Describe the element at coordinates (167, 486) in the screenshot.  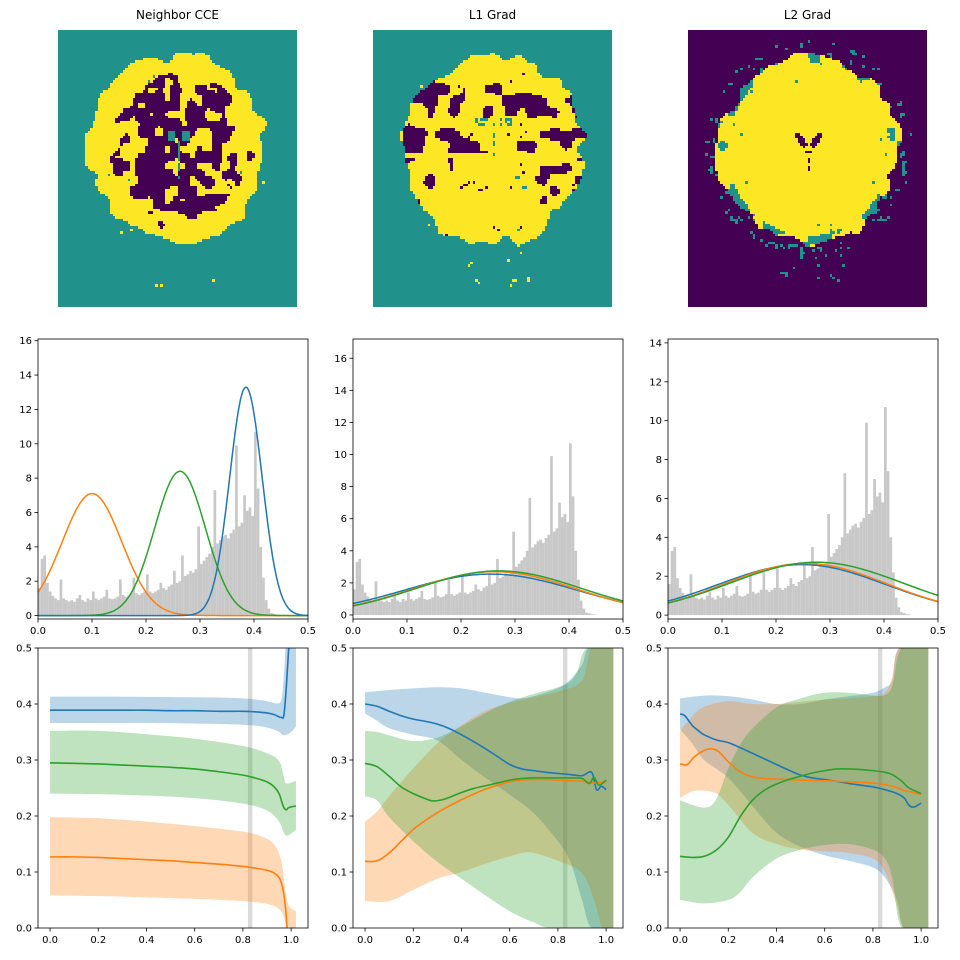
I see `density-plot-neighbor-cce: 0.0 0.1 0.2 0.3 0.4 0.5 0 2 4 6 8 10 12 14 16` at that location.